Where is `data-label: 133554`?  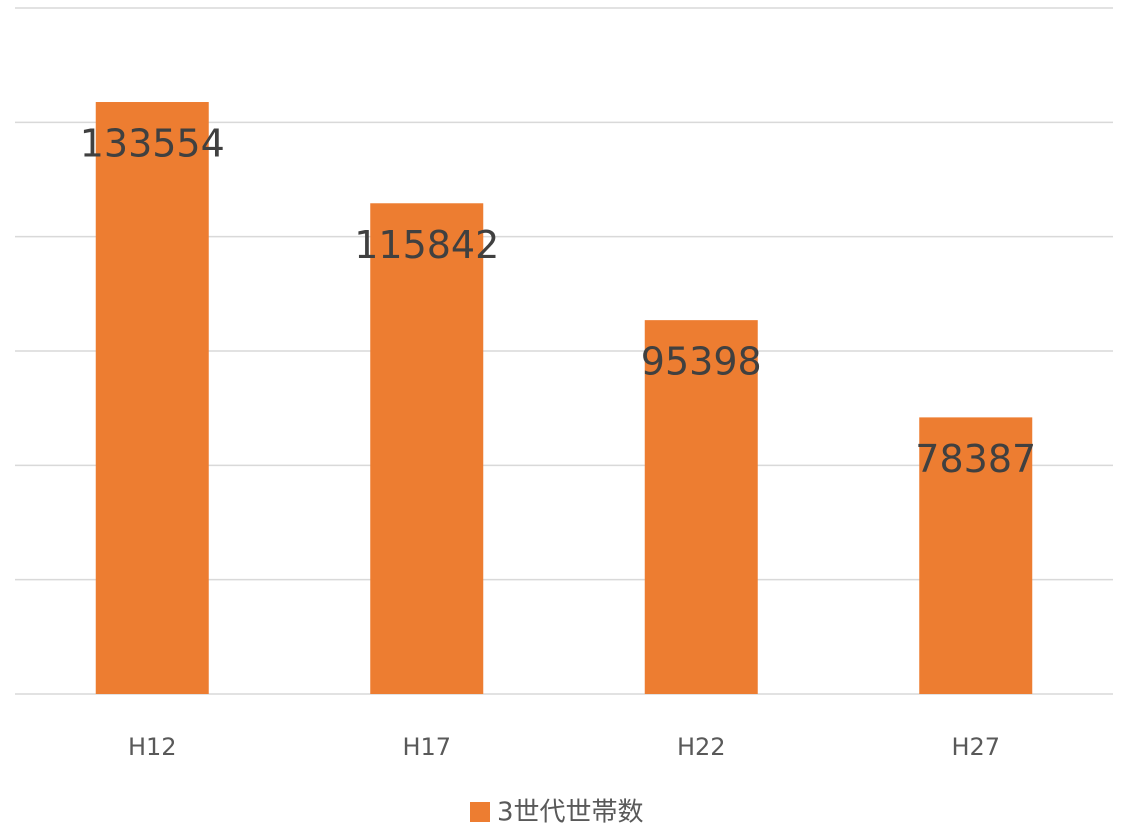 data-label: 133554 is located at coordinates (152, 144).